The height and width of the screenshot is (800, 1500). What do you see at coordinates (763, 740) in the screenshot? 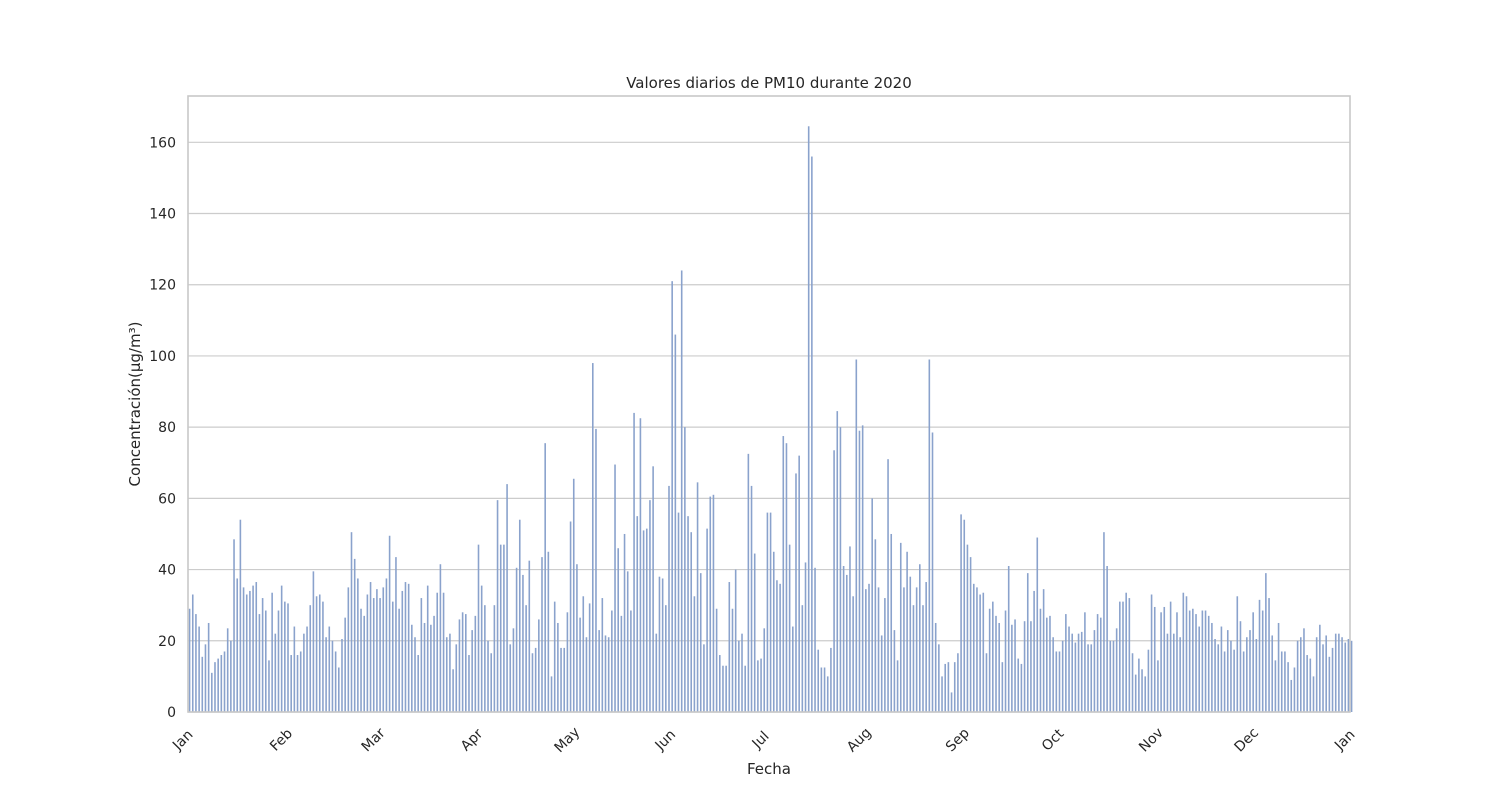
I see `x-axis-ticks: Jan Feb Mar Apr May Jun Jul Aug Sep Oct Nov Dec Jan` at bounding box center [763, 740].